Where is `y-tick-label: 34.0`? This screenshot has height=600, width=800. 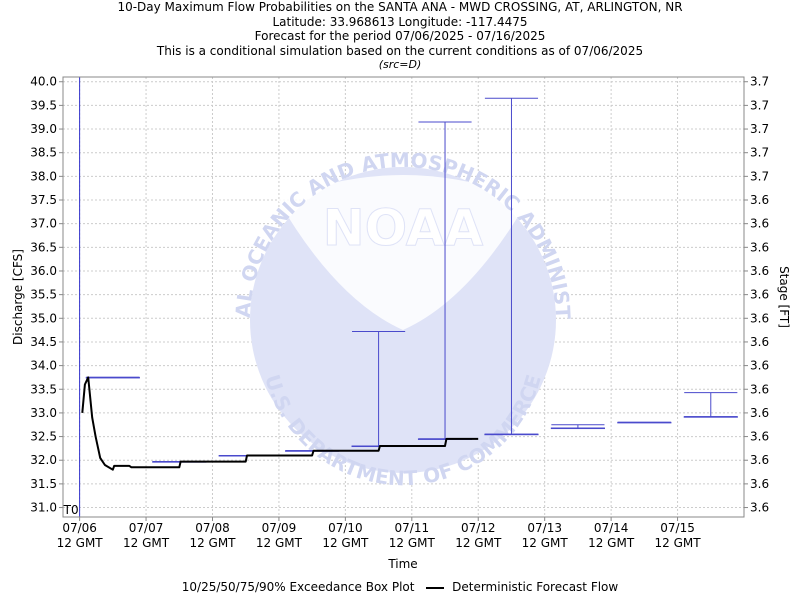 y-tick-label: 34.0 is located at coordinates (43, 366).